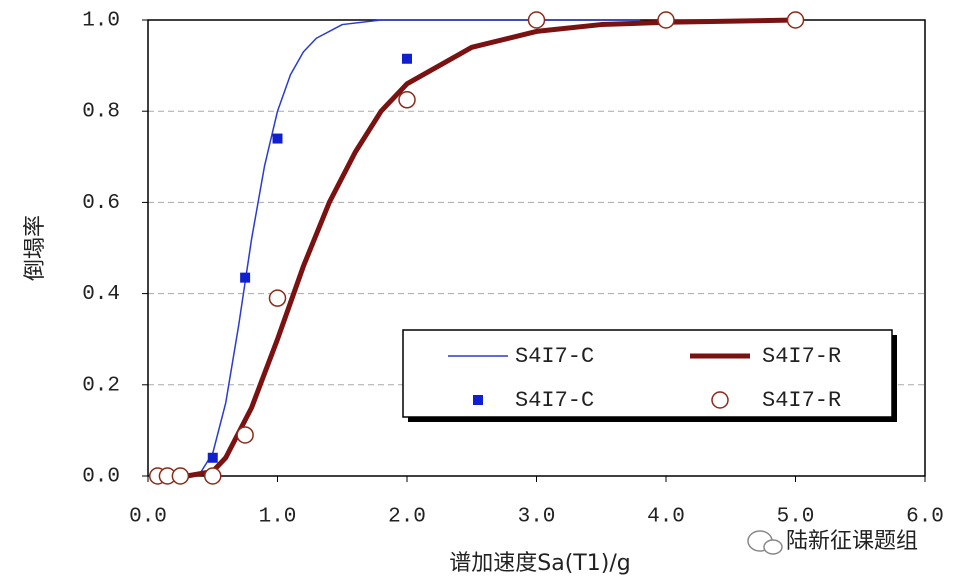 The height and width of the screenshot is (584, 960). Describe the element at coordinates (647, 373) in the screenshot. I see `legend-box` at that location.